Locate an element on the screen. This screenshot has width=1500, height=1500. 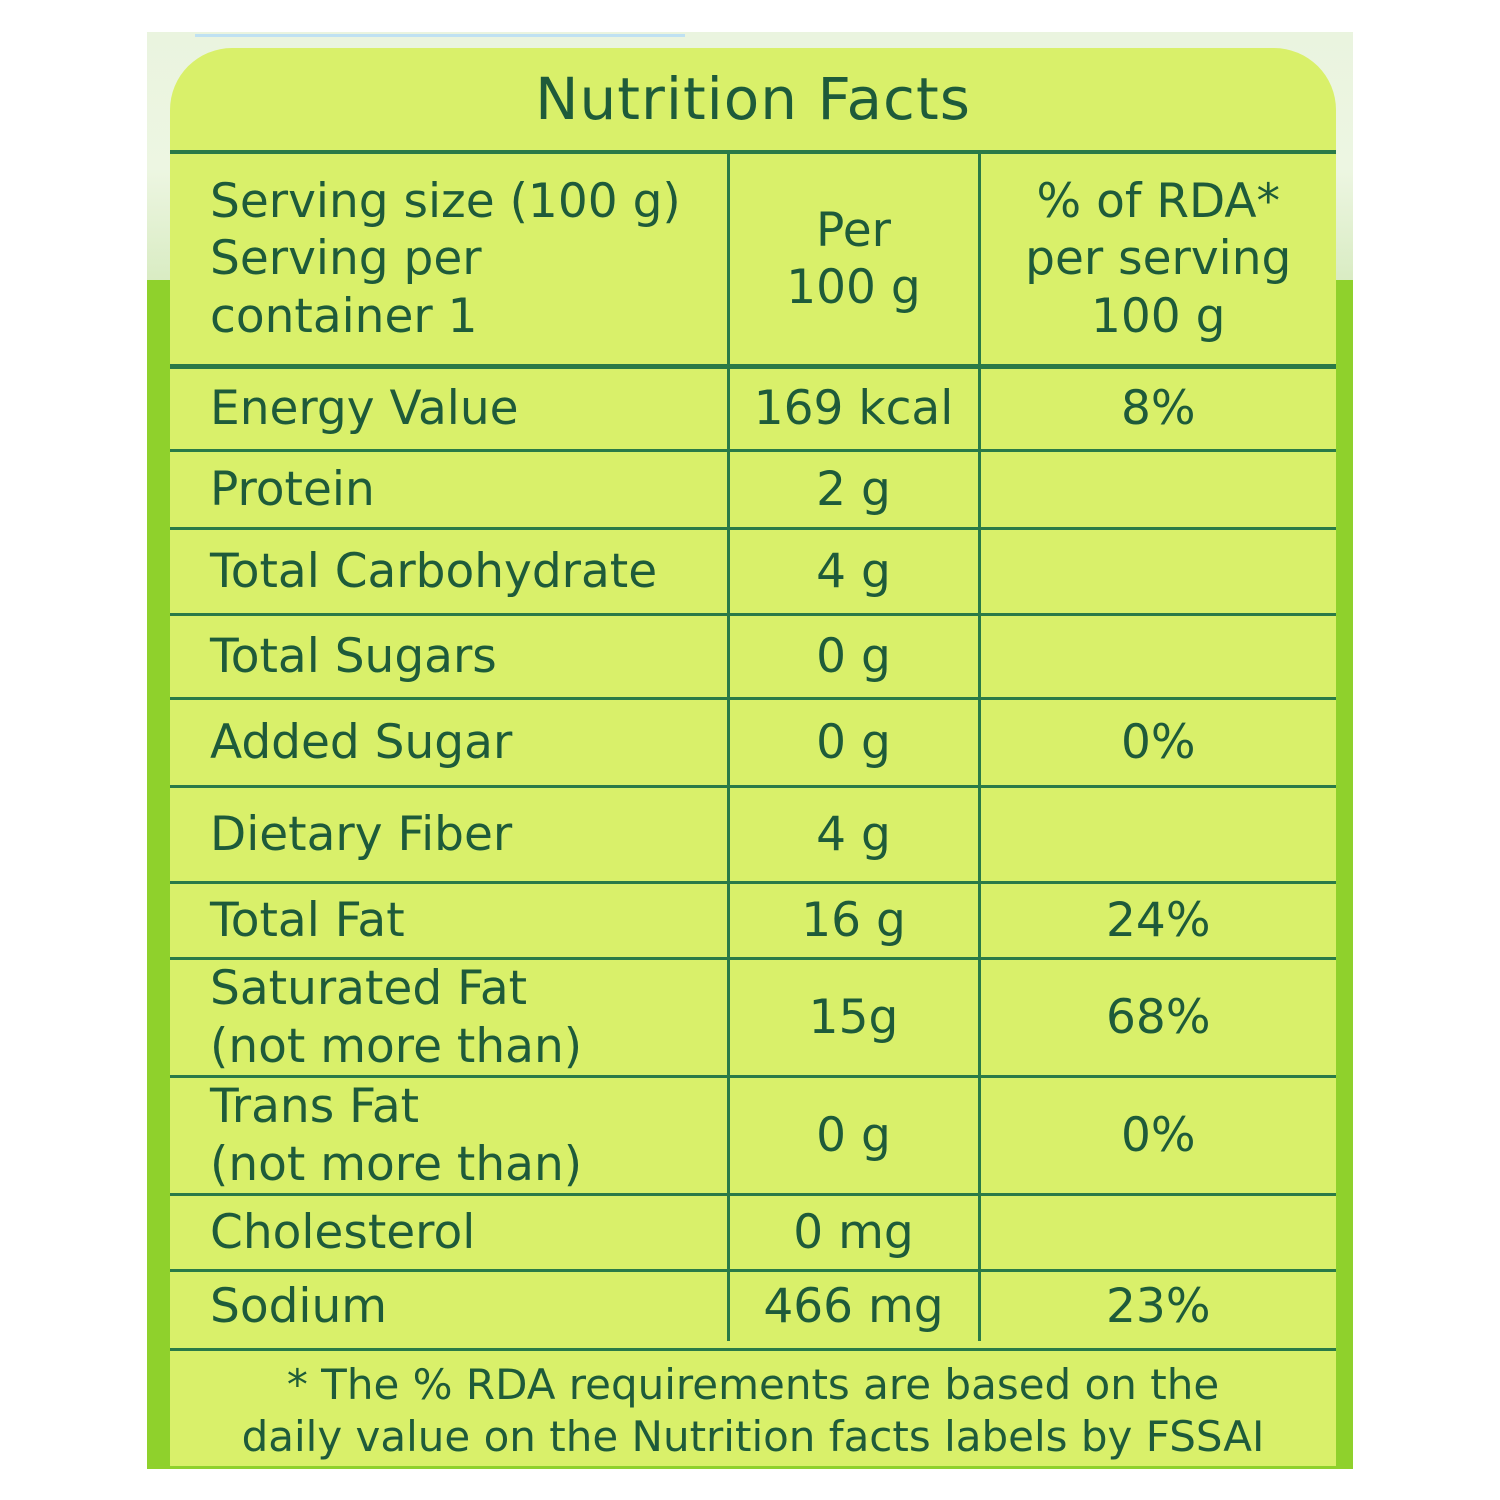
nutrient-rda: 68% is located at coordinates (1157, 1018).